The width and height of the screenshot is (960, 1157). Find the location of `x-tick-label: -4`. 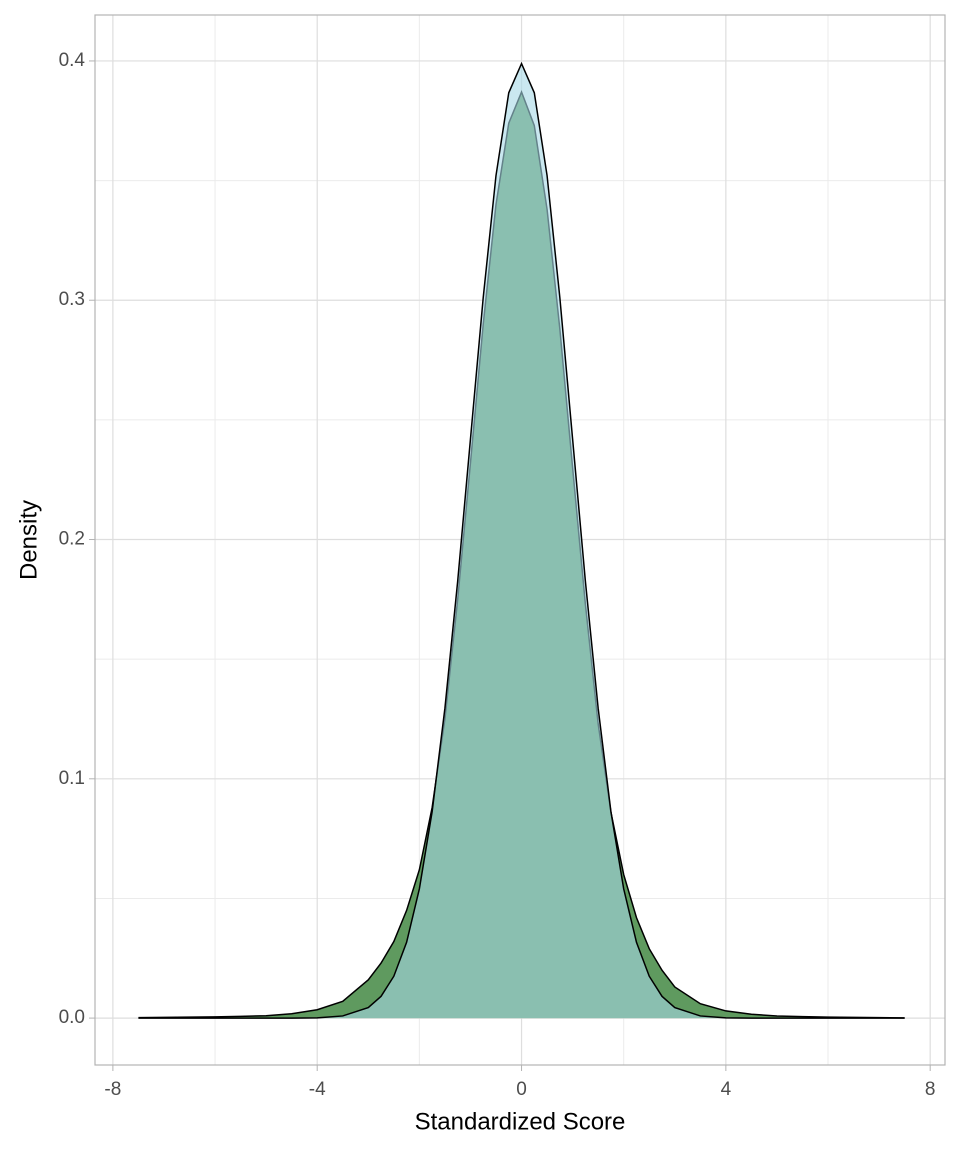

x-tick-label: -4 is located at coordinates (317, 1089).